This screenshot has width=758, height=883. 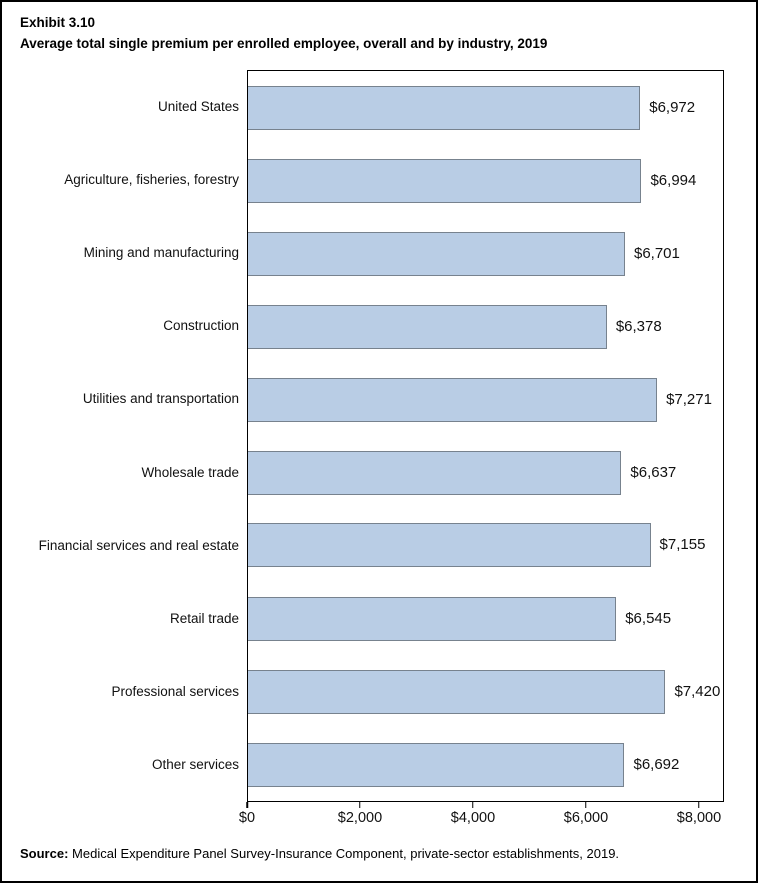 What do you see at coordinates (138, 545) in the screenshot?
I see `category-label: Financial services and real estate` at bounding box center [138, 545].